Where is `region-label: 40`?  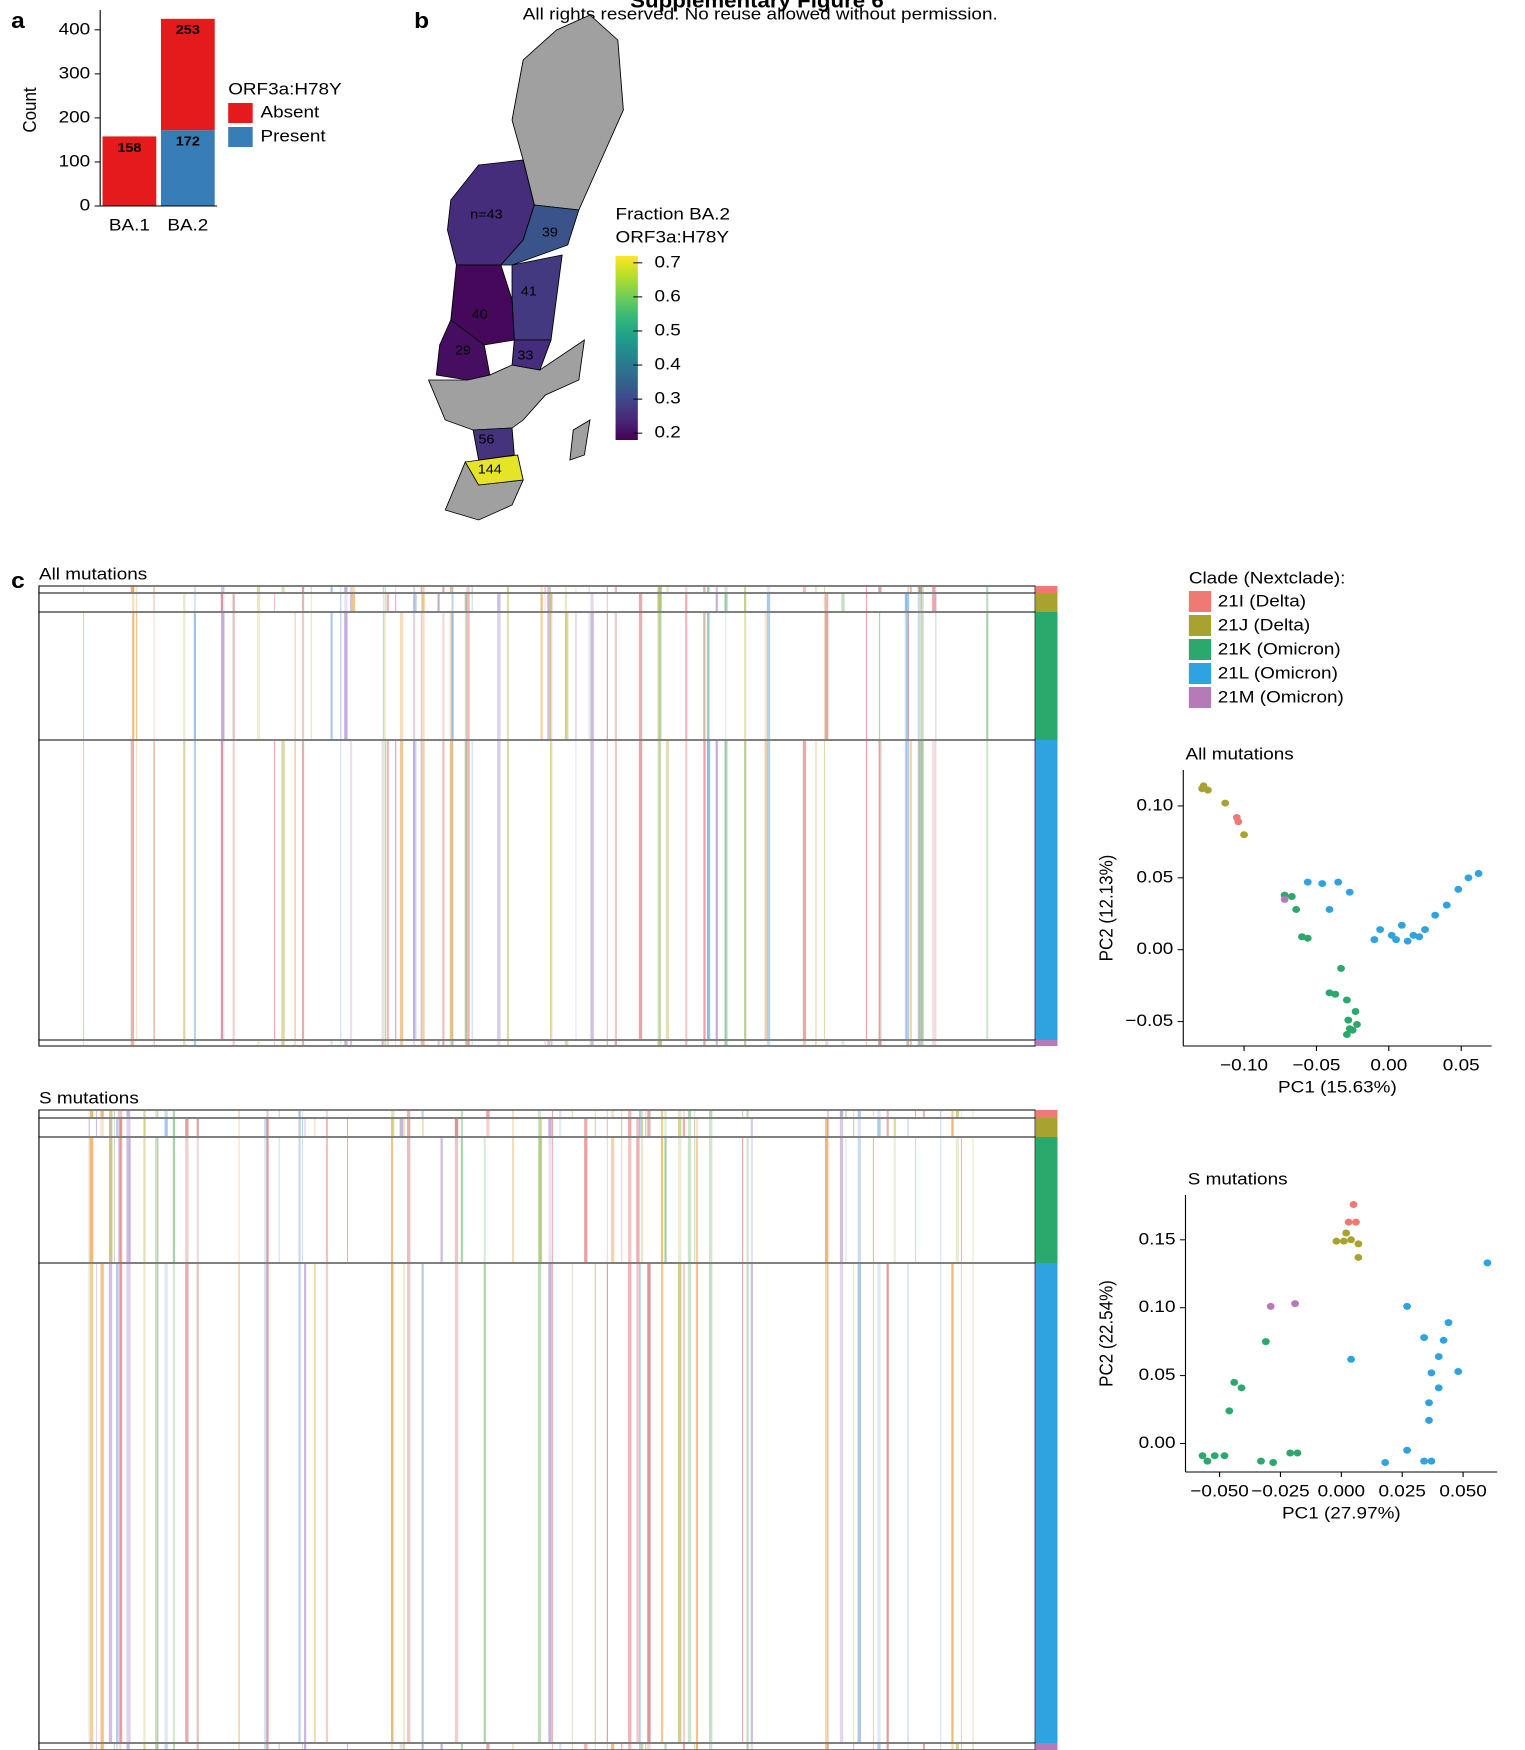
region-label: 40 is located at coordinates (480, 314).